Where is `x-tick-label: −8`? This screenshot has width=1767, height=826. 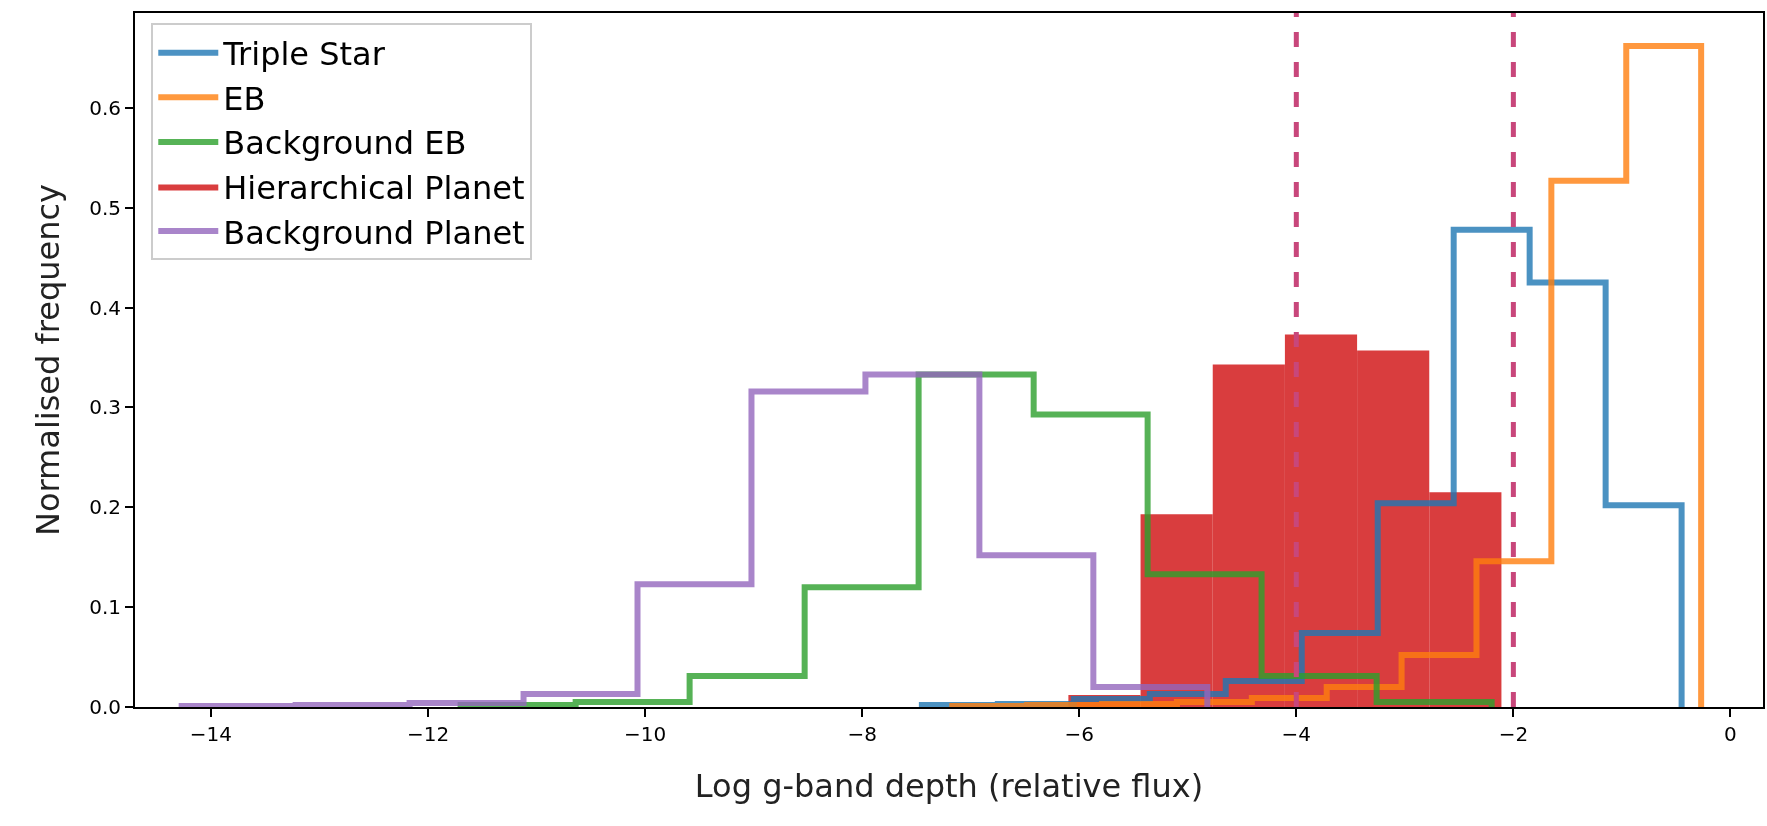 x-tick-label: −8 is located at coordinates (862, 734).